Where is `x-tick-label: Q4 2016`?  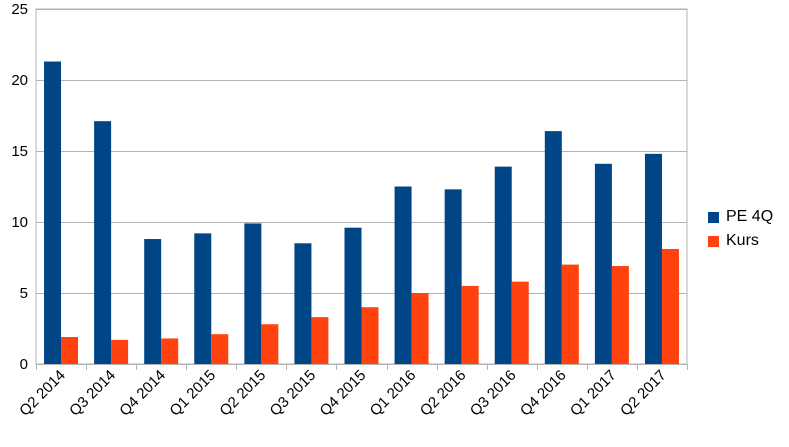
x-tick-label: Q4 2016 is located at coordinates (543, 393).